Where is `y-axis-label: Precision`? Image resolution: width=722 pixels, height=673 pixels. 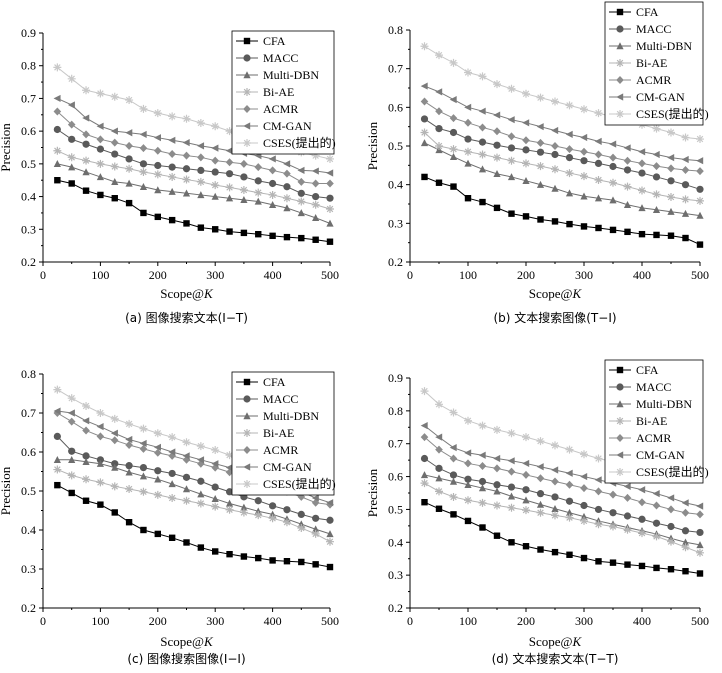
y-axis-label: Precision is located at coordinates (372, 492).